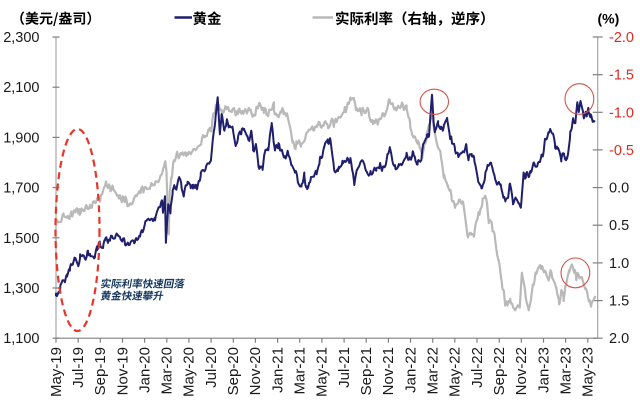 The height and width of the screenshot is (411, 640). I want to click on svg-text: Sep-20, so click(233, 371).